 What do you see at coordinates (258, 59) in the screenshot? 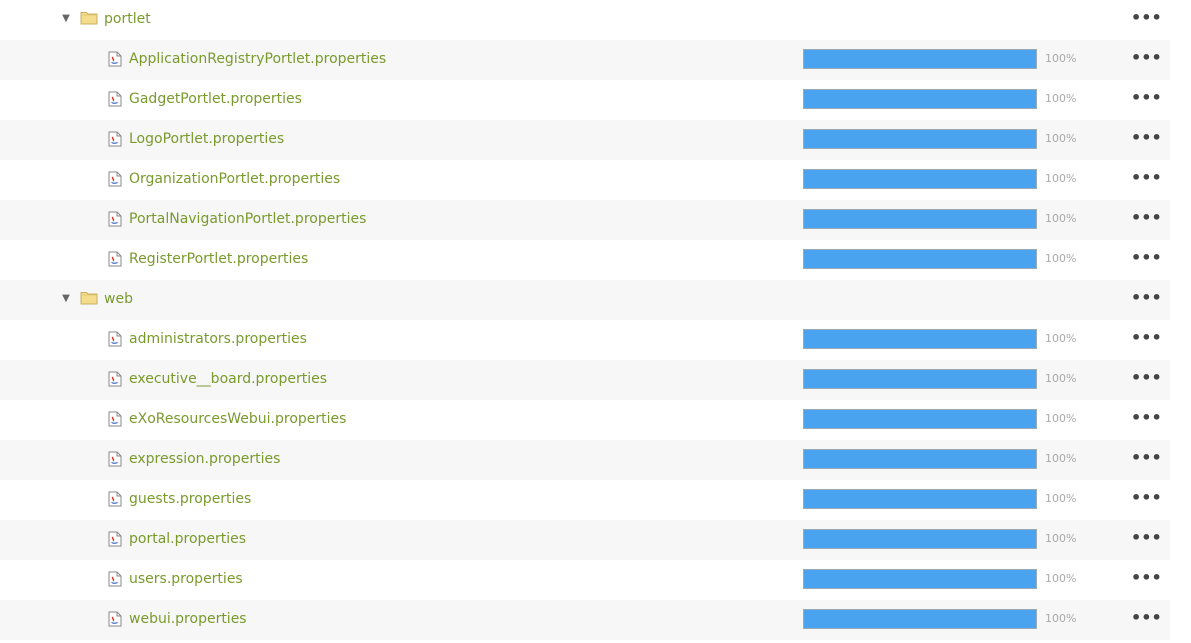
I see `file-label: ApplicationRegistryPortlet.properties` at bounding box center [258, 59].